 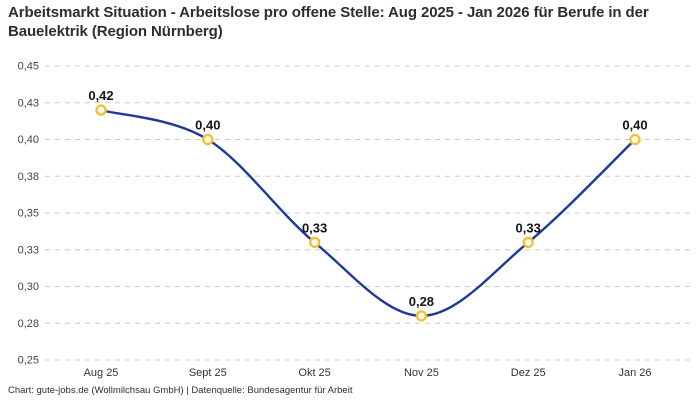 What do you see at coordinates (101, 373) in the screenshot?
I see `x-axis-tick-label: Aug 25` at bounding box center [101, 373].